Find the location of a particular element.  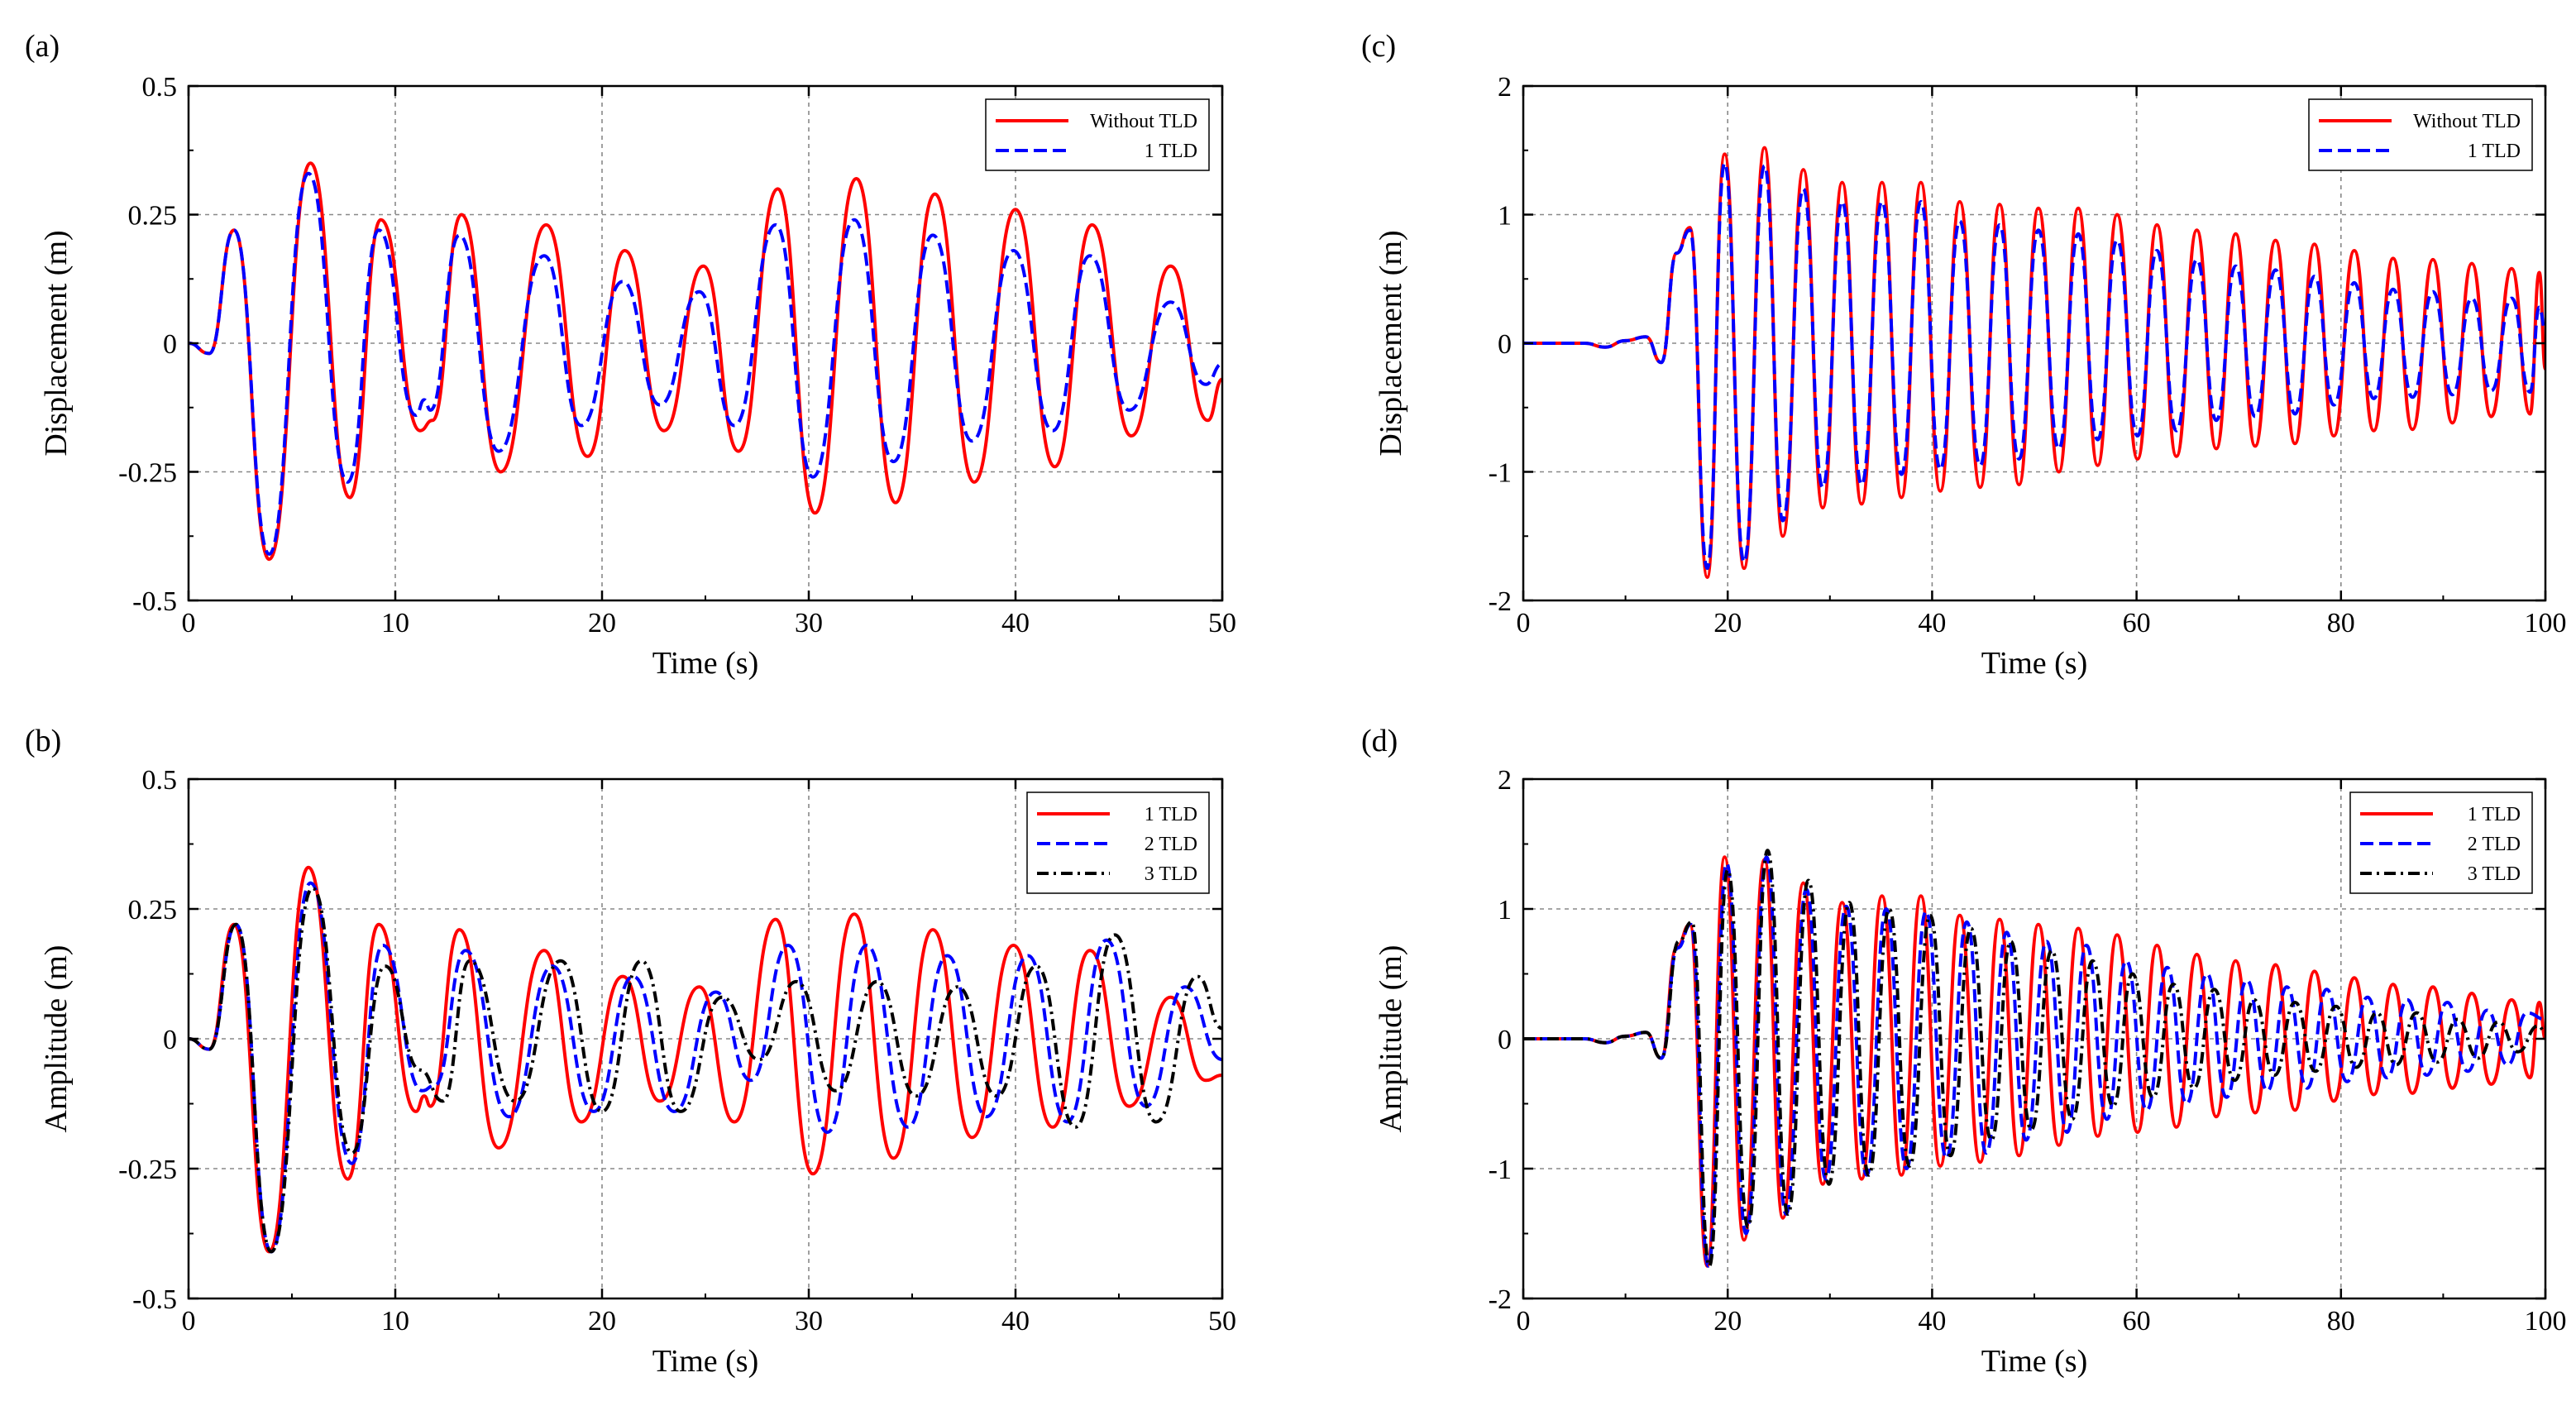

panel-label: (a) is located at coordinates (42, 46).